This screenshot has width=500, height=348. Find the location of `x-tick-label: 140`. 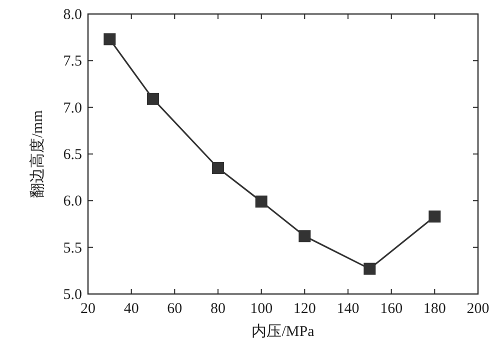

x-tick-label: 140 is located at coordinates (348, 309).